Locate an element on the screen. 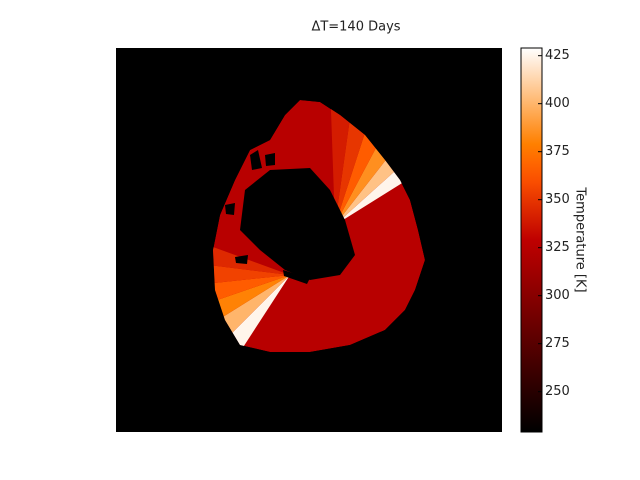 This screenshot has width=640, height=480. colorbar-tick-label: 400 is located at coordinates (557, 103).